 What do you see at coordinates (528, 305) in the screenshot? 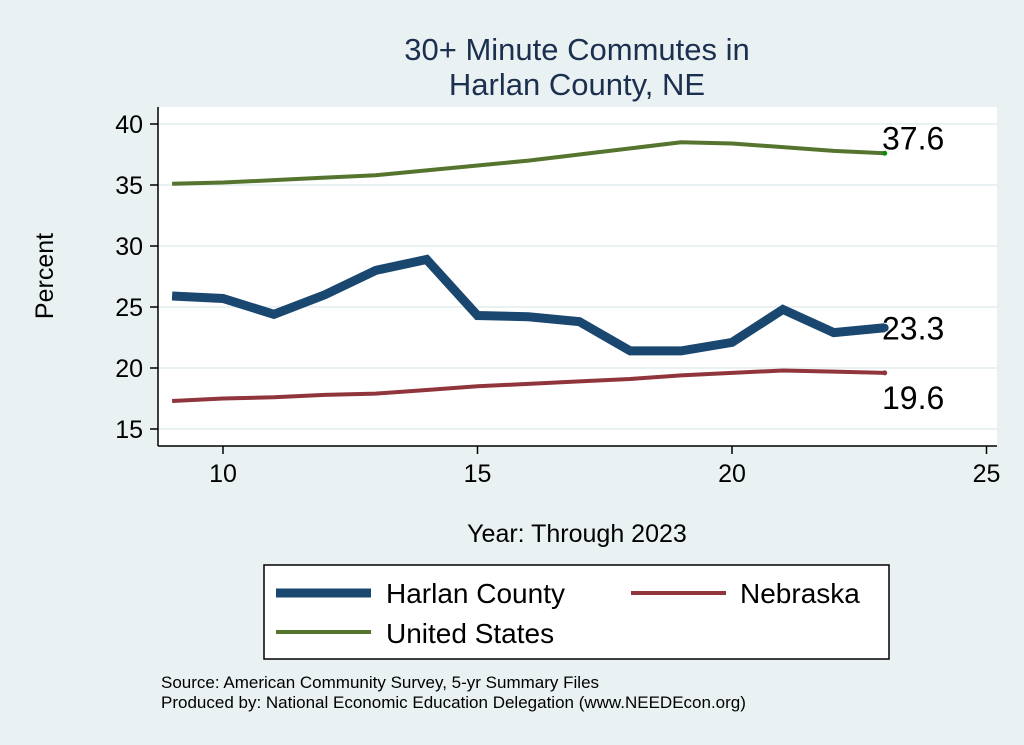
I see `series-line-harlan-county` at bounding box center [528, 305].